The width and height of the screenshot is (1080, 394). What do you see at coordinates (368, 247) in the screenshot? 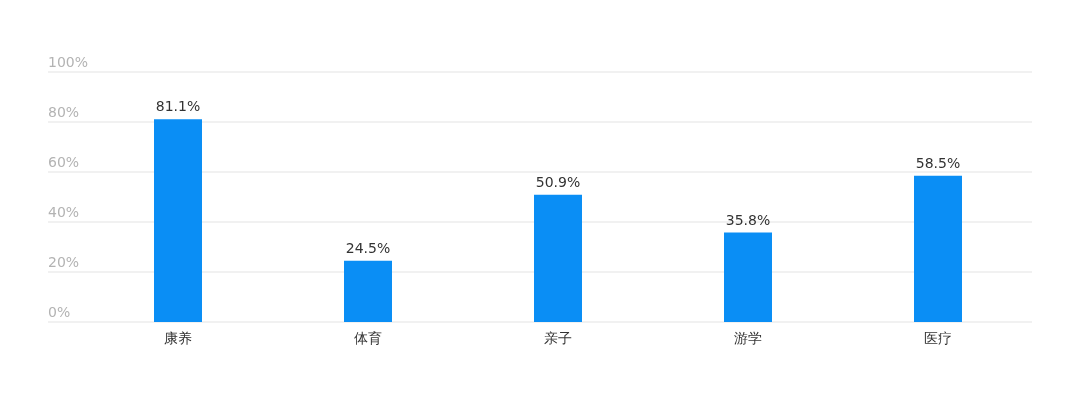
I see `data-label: 24.5%` at bounding box center [368, 247].